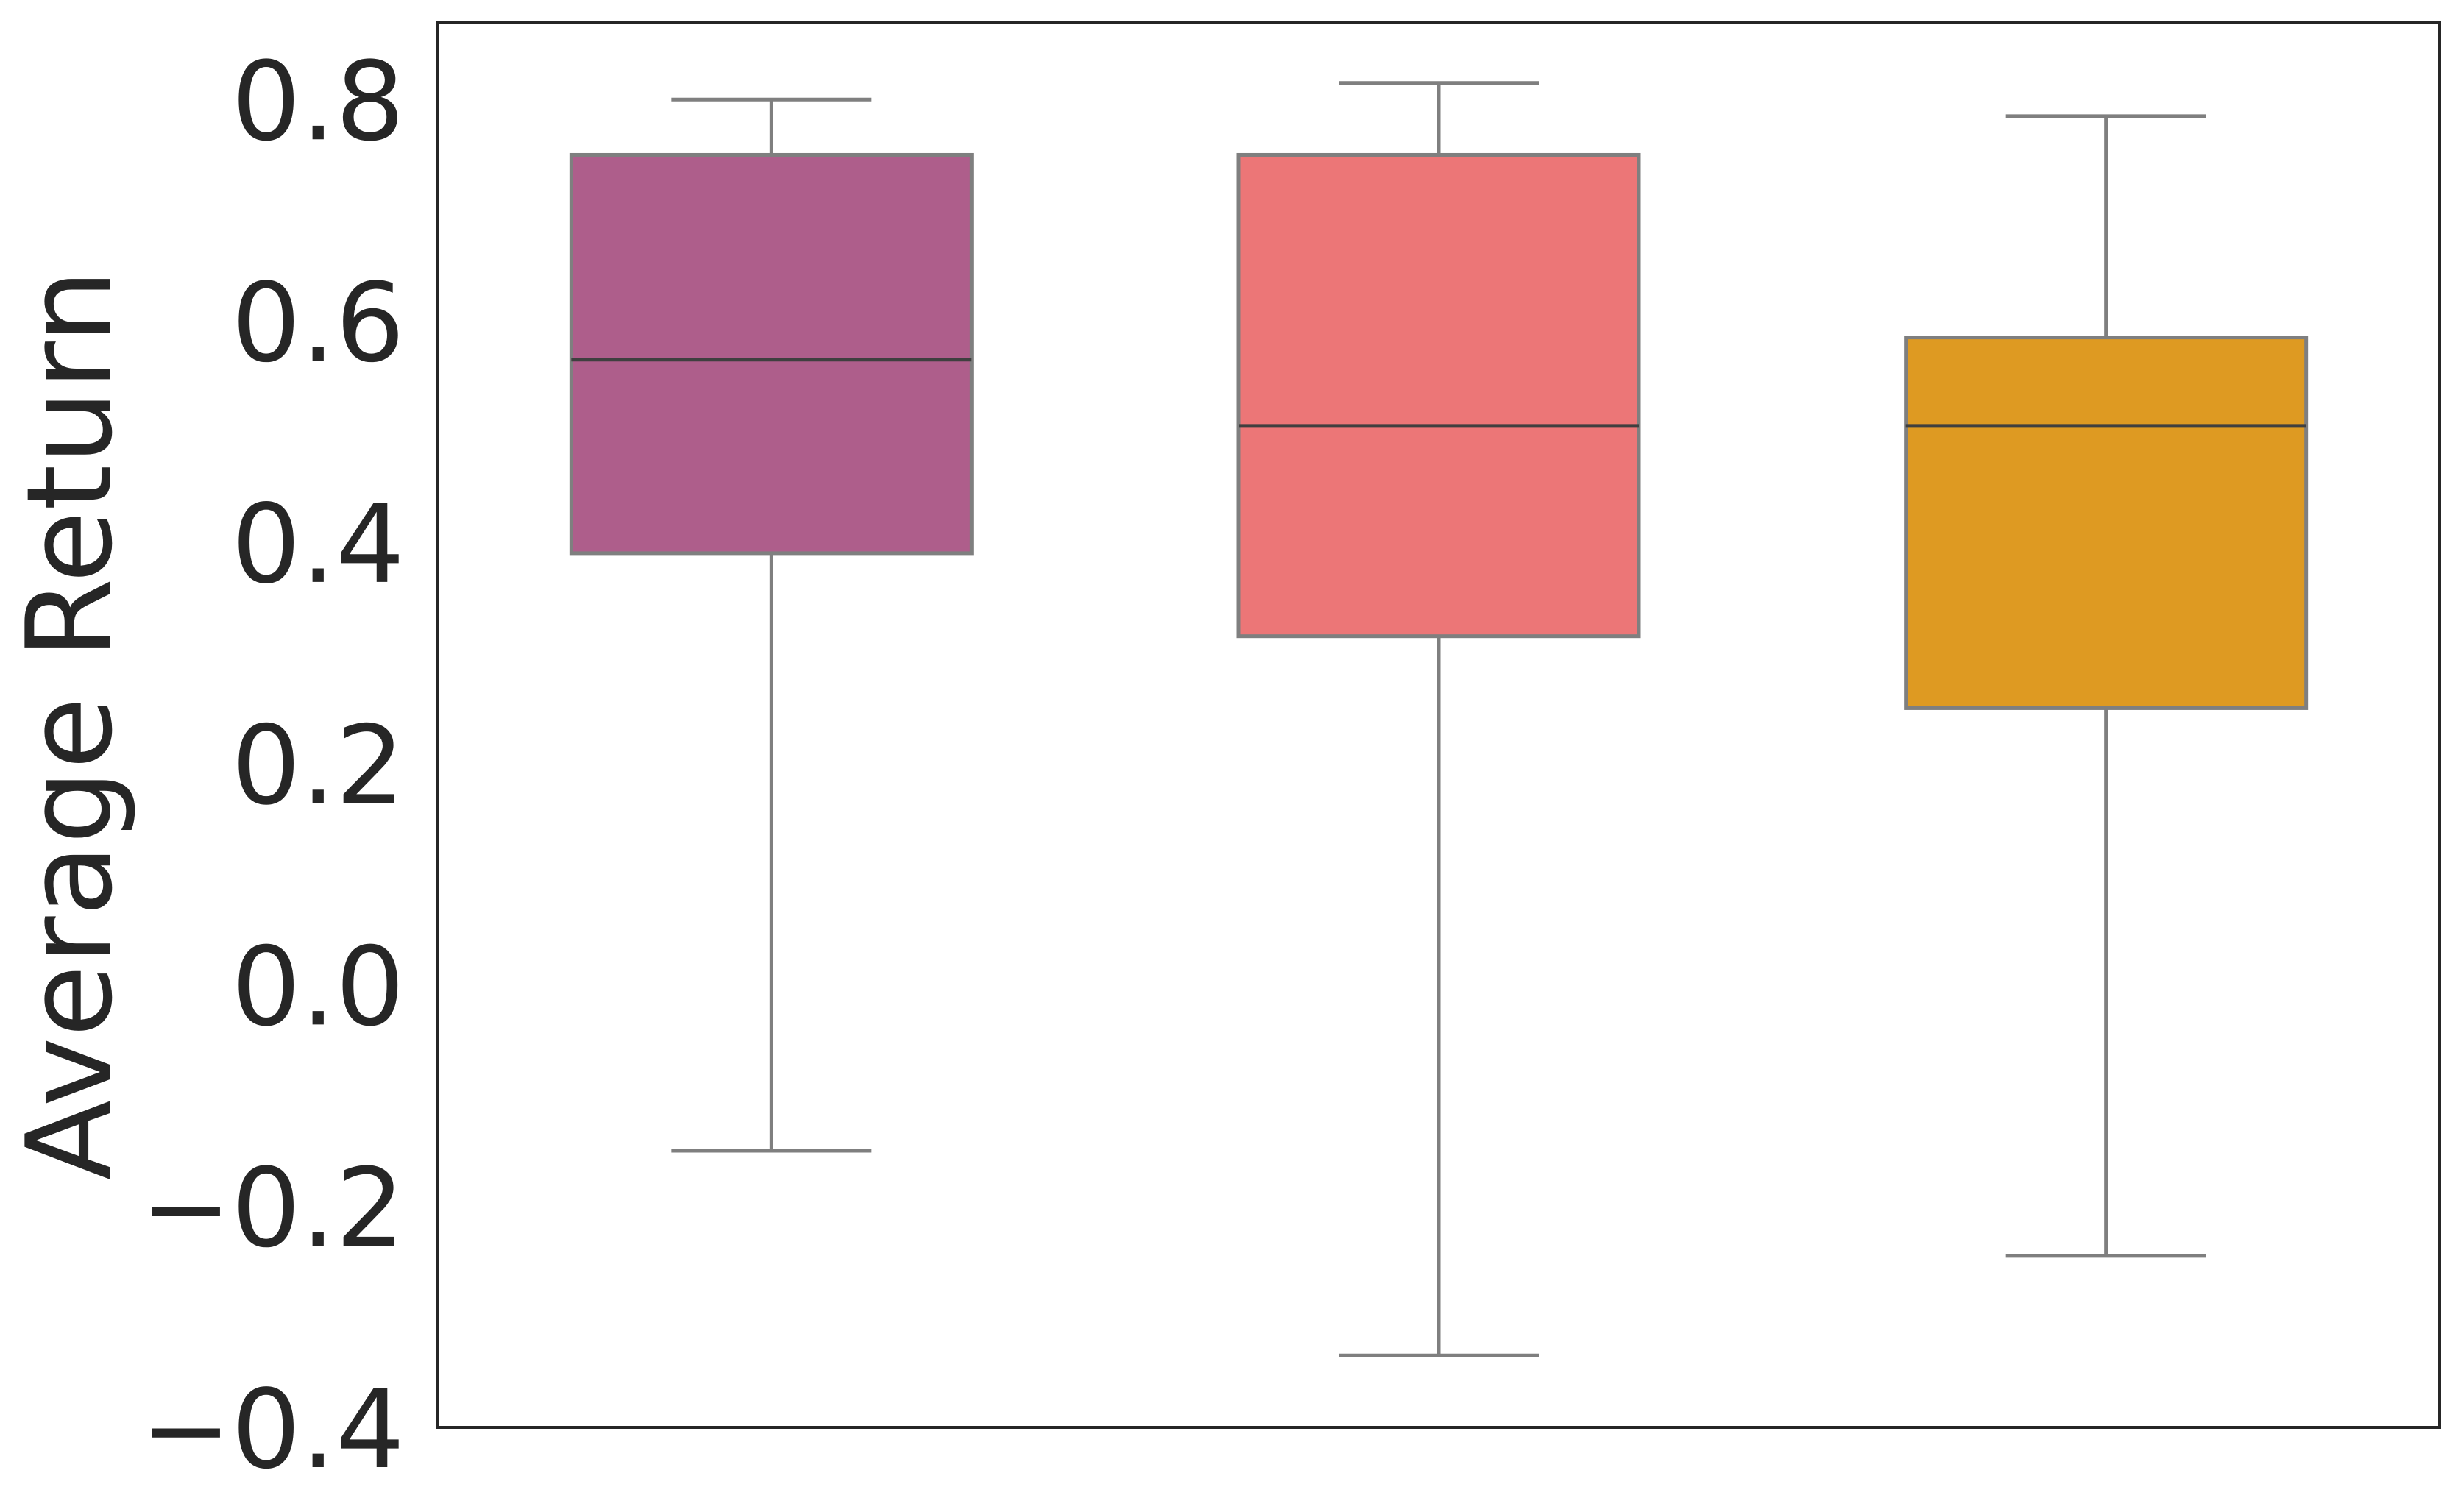 The height and width of the screenshot is (1512, 2461). Describe the element at coordinates (273, 1208) in the screenshot. I see `y-tick-label: −0.2` at that location.